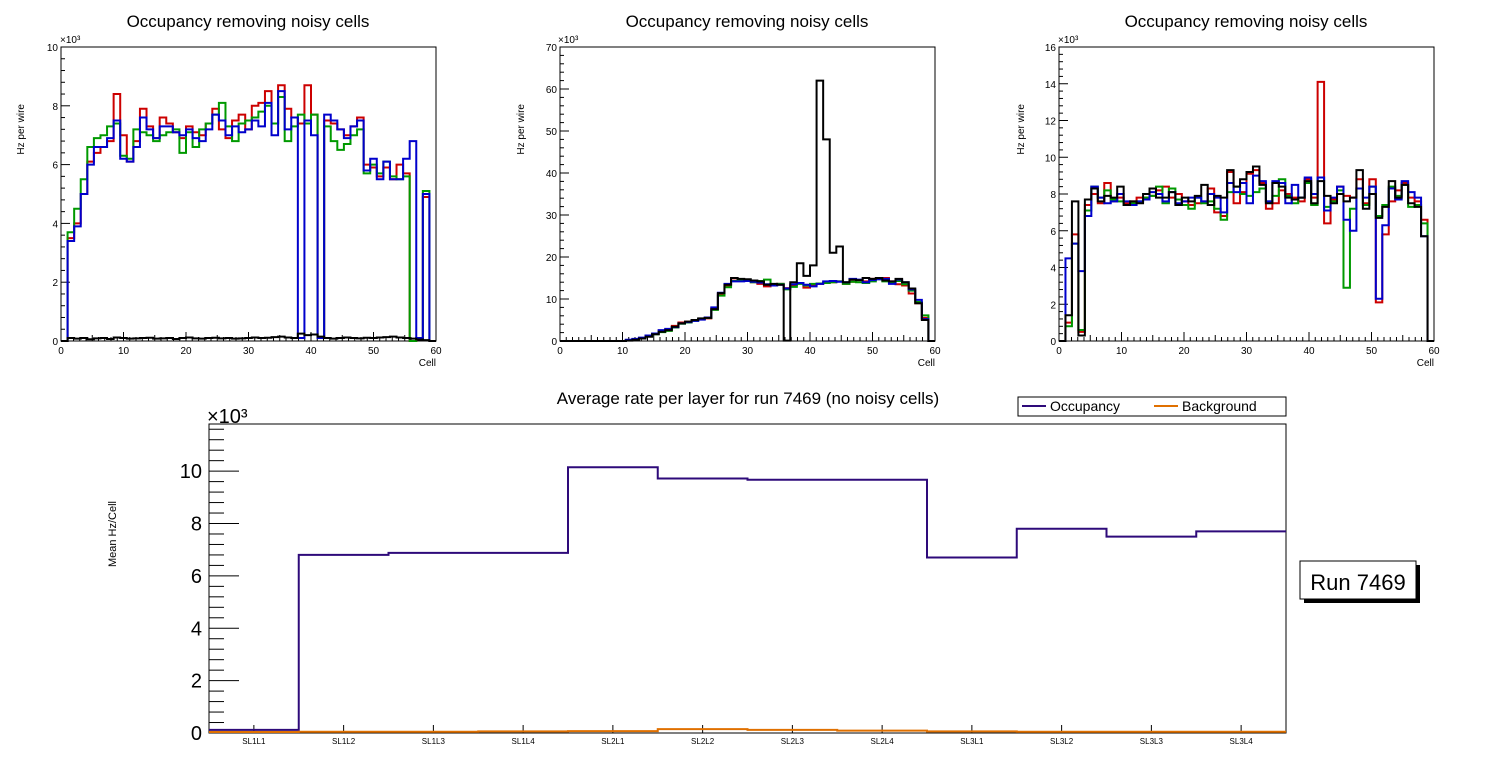 This screenshot has height=772, width=1496. Describe the element at coordinates (113, 534) in the screenshot. I see `bottom-ylabel: Mean Hz/Cell` at that location.